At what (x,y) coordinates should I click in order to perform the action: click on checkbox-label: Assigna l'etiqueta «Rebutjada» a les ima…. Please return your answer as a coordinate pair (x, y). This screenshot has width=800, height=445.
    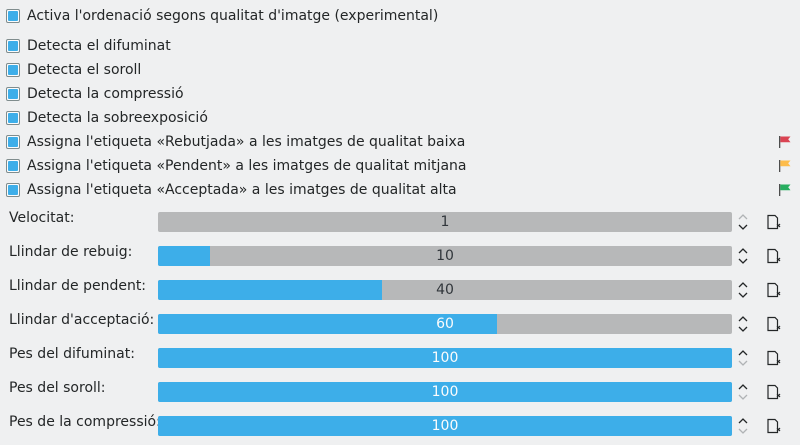
    Looking at the image, I should click on (246, 142).